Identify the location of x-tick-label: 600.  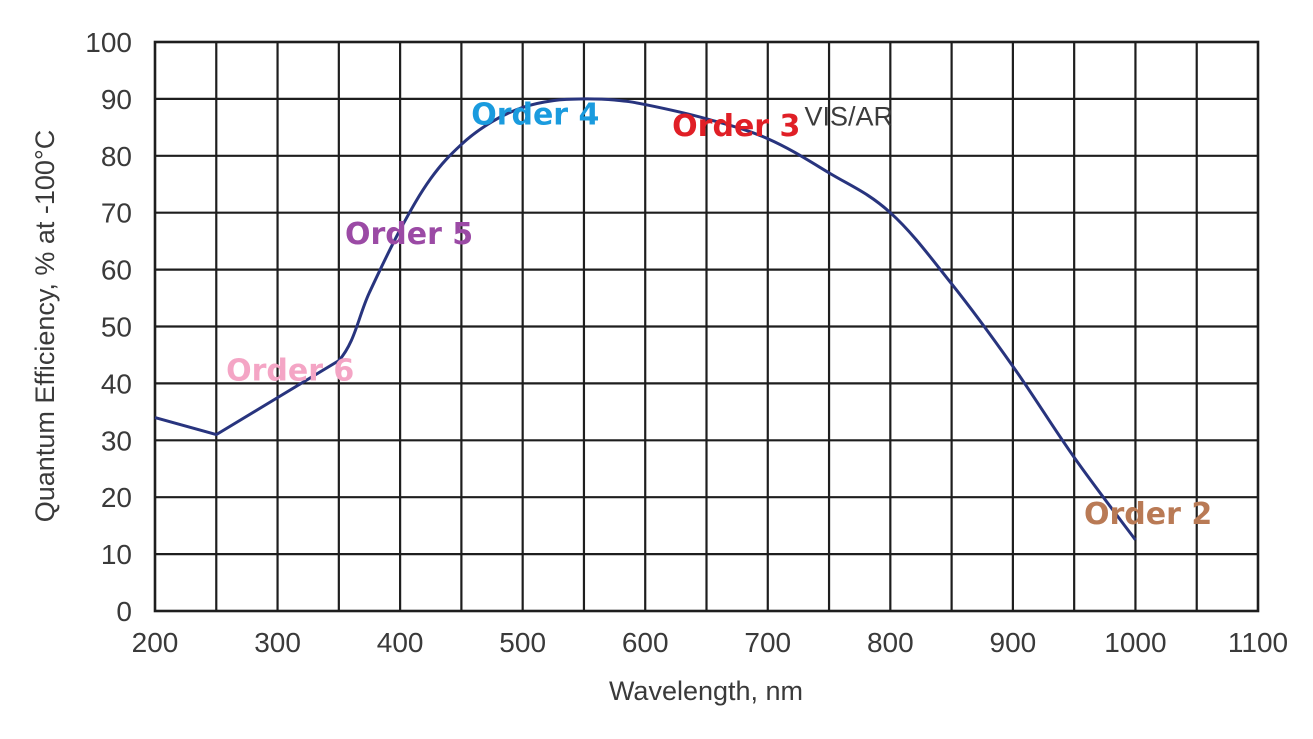
(645, 642).